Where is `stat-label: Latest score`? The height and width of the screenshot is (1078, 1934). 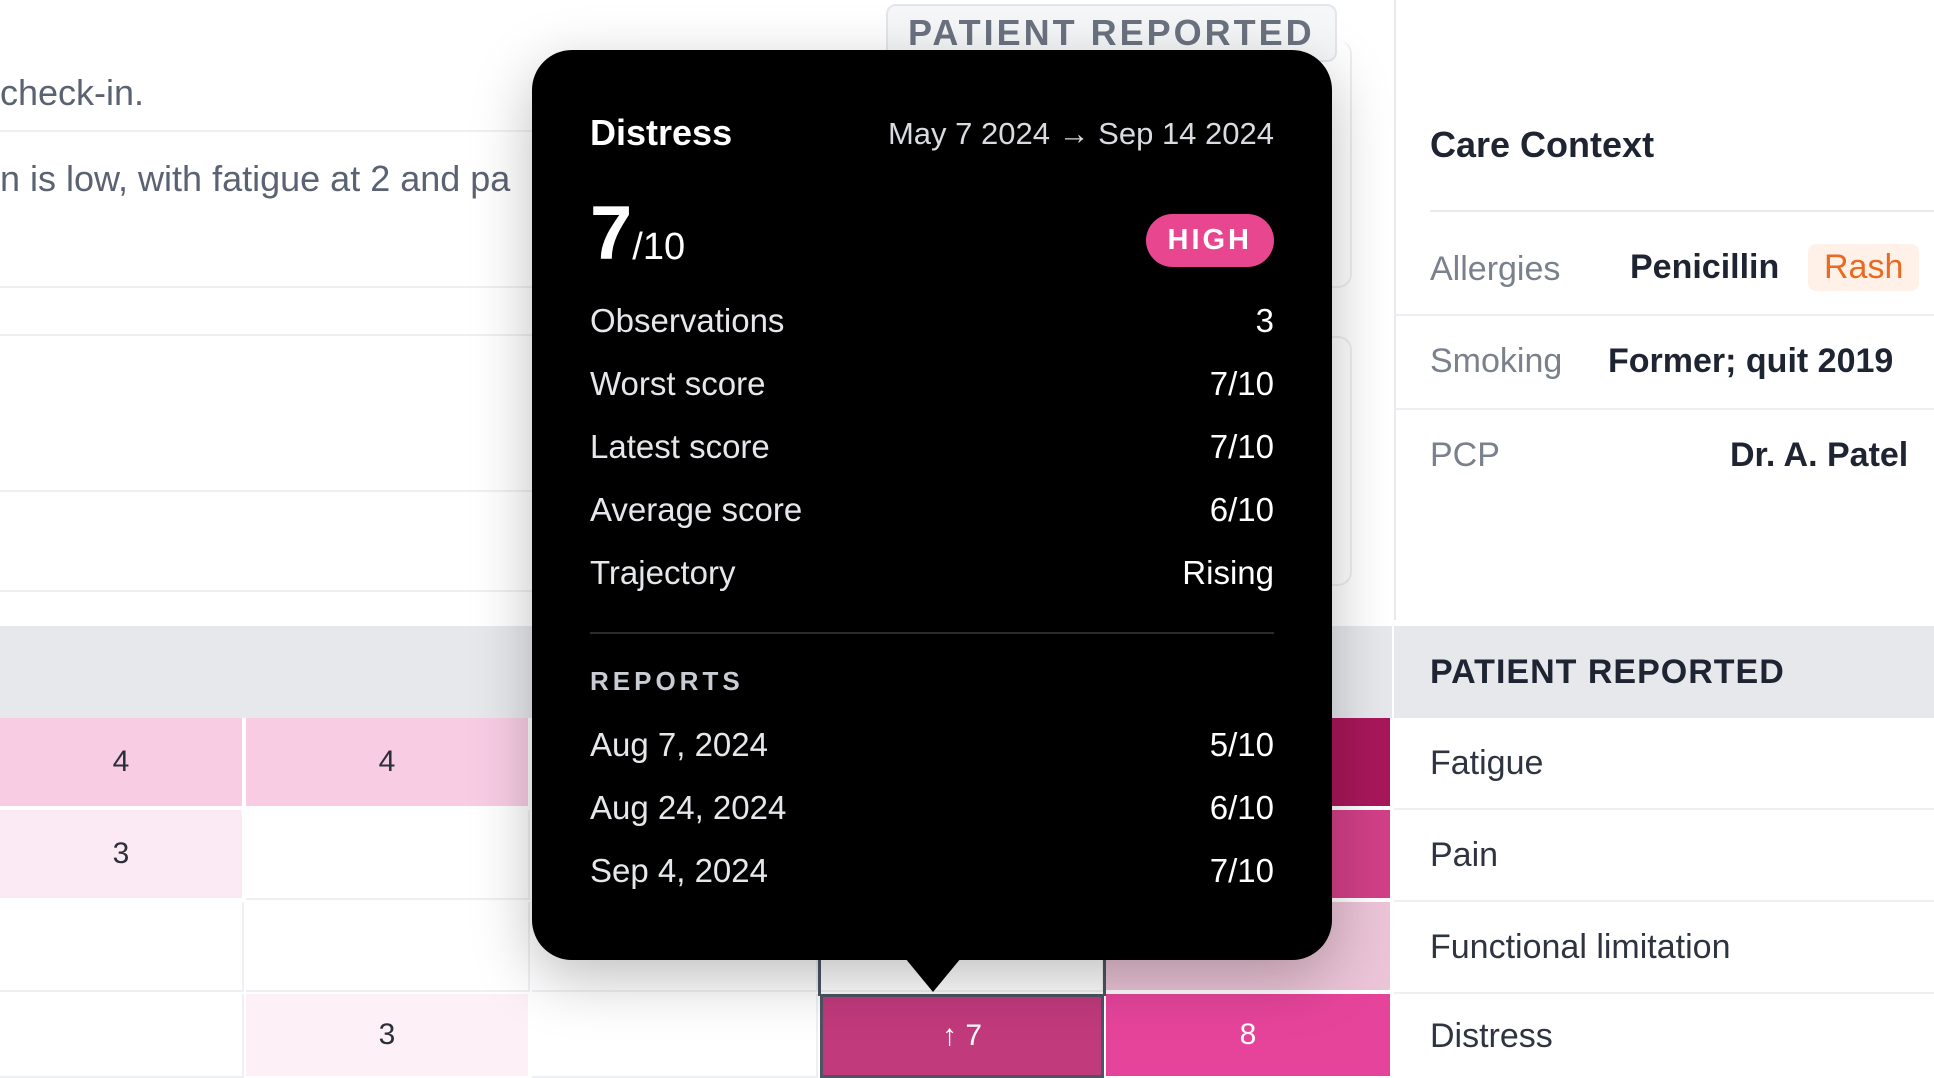
stat-label: Latest score is located at coordinates (680, 446).